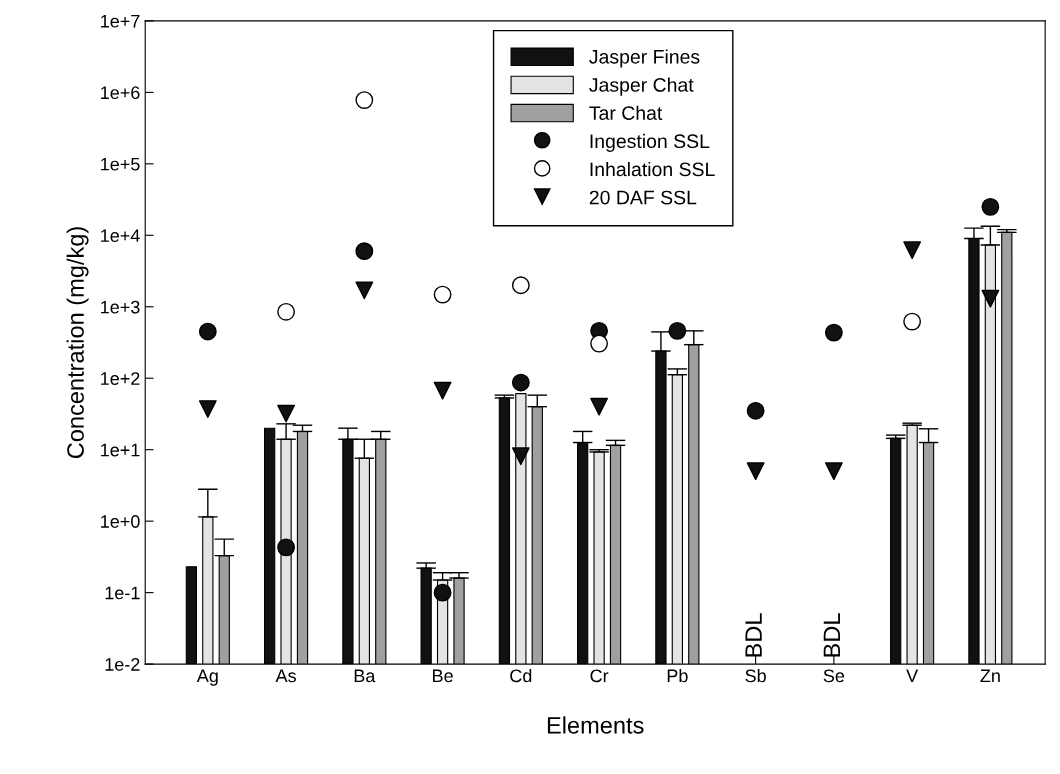 Image resolution: width=1060 pixels, height=774 pixels. What do you see at coordinates (643, 197) in the screenshot?
I see `legend-label: 20 DAF SSL` at bounding box center [643, 197].